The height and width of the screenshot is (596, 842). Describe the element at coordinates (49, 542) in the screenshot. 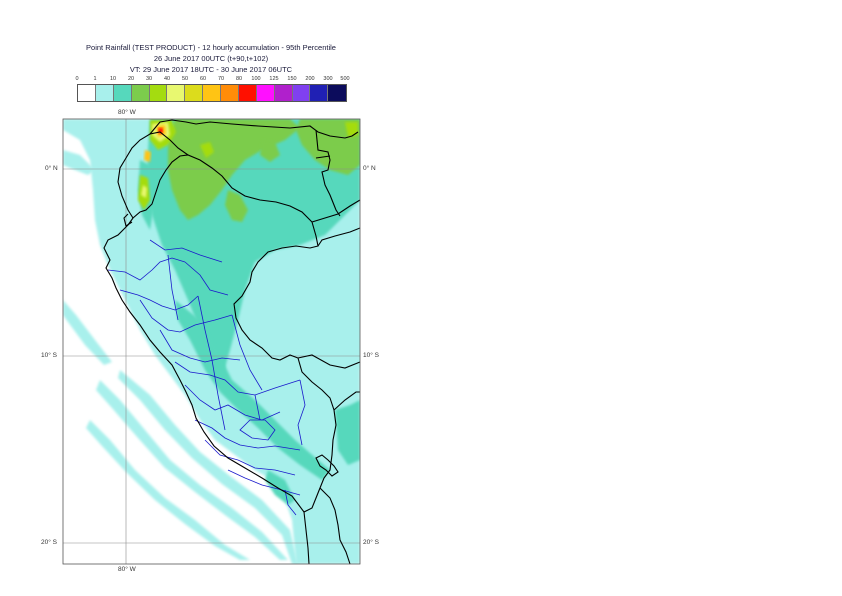

I see `lat-label-left: 20° S` at that location.